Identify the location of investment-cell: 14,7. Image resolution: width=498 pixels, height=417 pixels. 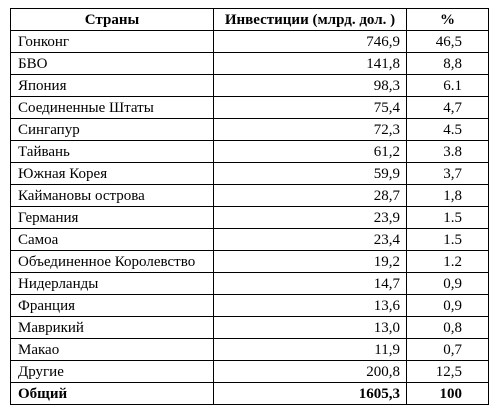
(310, 283).